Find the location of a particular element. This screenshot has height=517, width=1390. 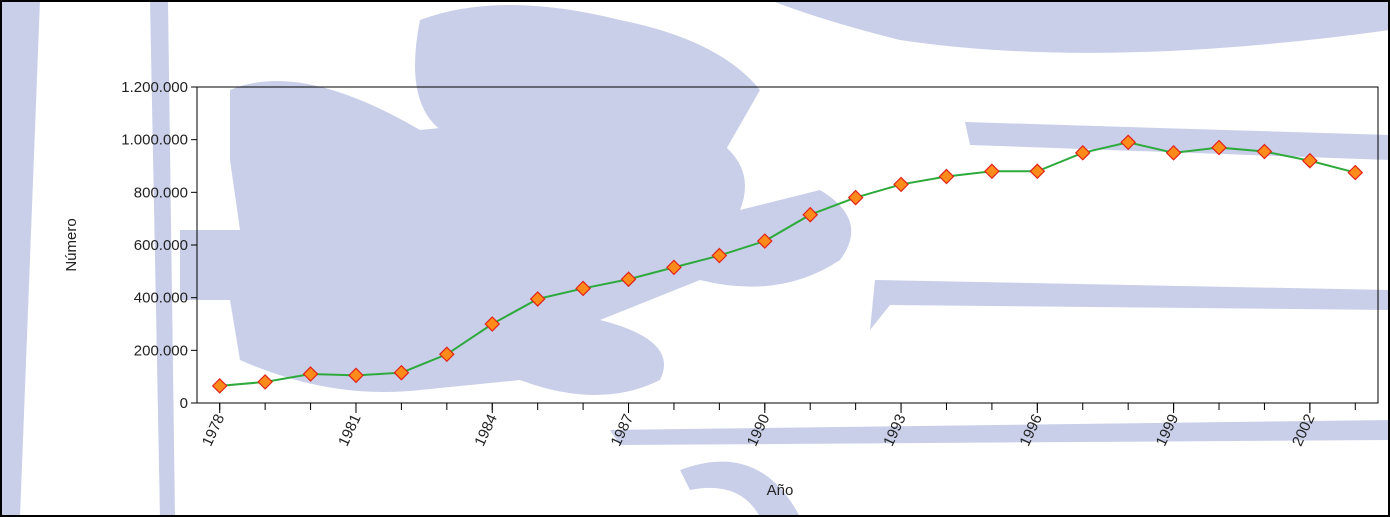

x-axis-label: Año is located at coordinates (780, 490).